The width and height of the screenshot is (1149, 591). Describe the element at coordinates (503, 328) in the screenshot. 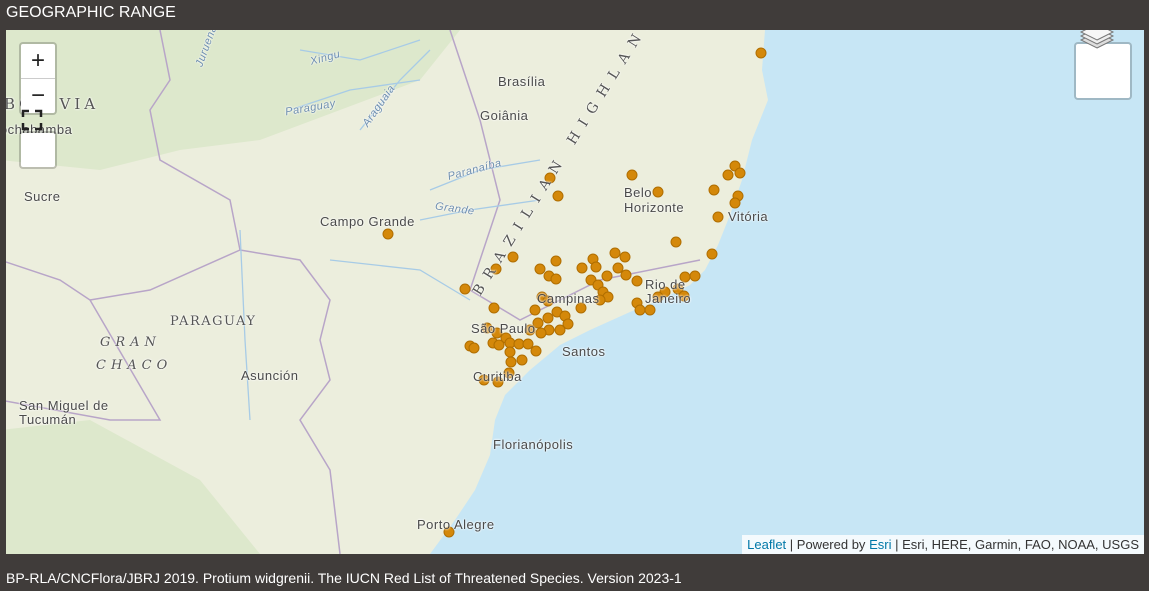

I see `city-label: São Paulo` at that location.